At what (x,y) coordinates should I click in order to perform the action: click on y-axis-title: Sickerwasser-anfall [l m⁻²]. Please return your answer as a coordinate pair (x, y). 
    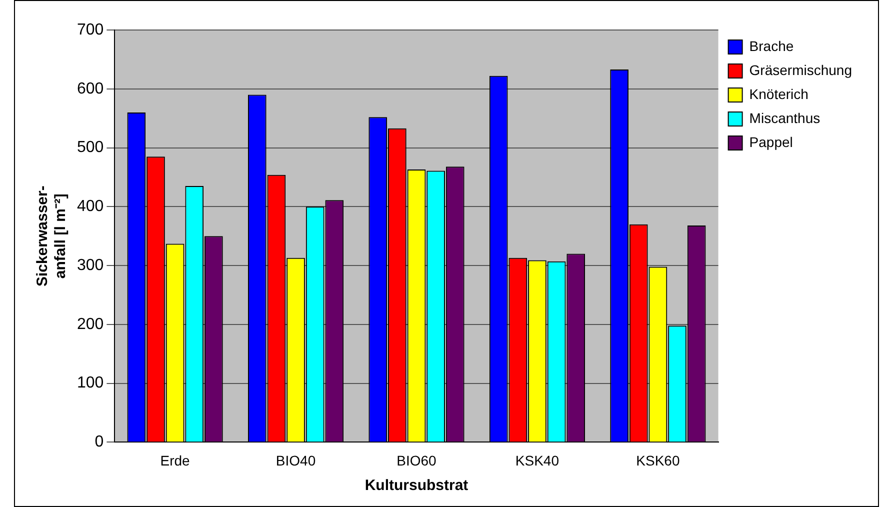
    Looking at the image, I should click on (52, 236).